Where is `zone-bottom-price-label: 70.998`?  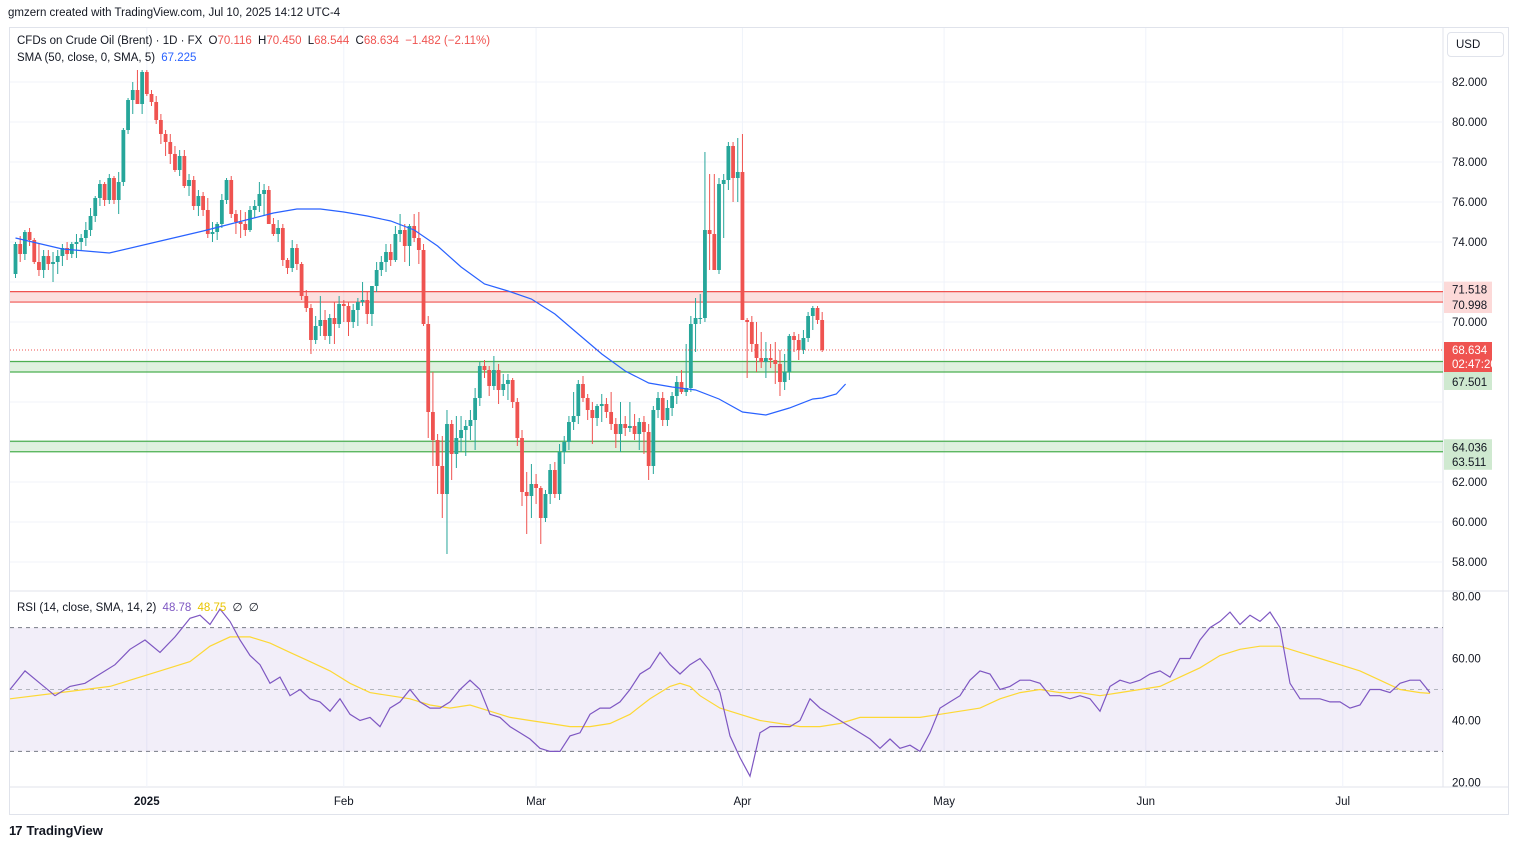 zone-bottom-price-label: 70.998 is located at coordinates (1469, 306).